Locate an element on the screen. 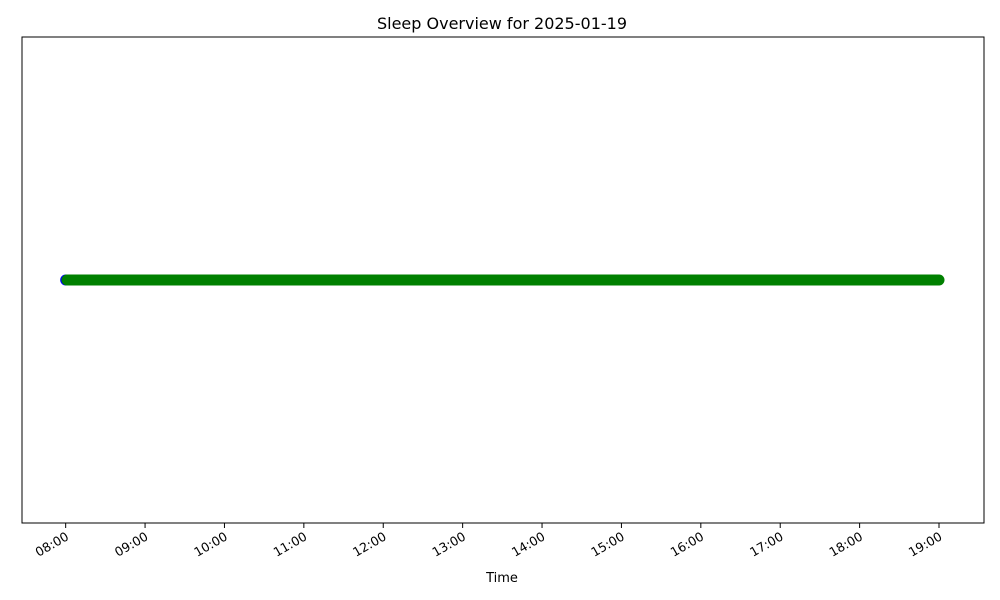  sleep-point-green is located at coordinates (939, 280).